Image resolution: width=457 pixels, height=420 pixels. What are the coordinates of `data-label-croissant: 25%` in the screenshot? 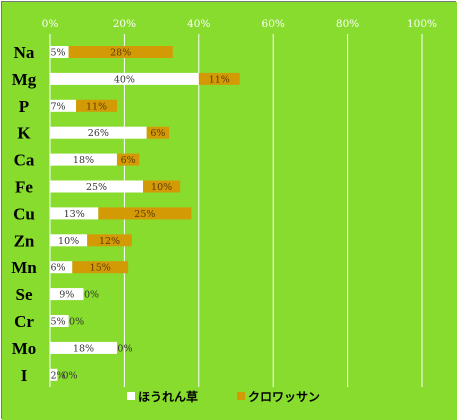 It's located at (144, 214).